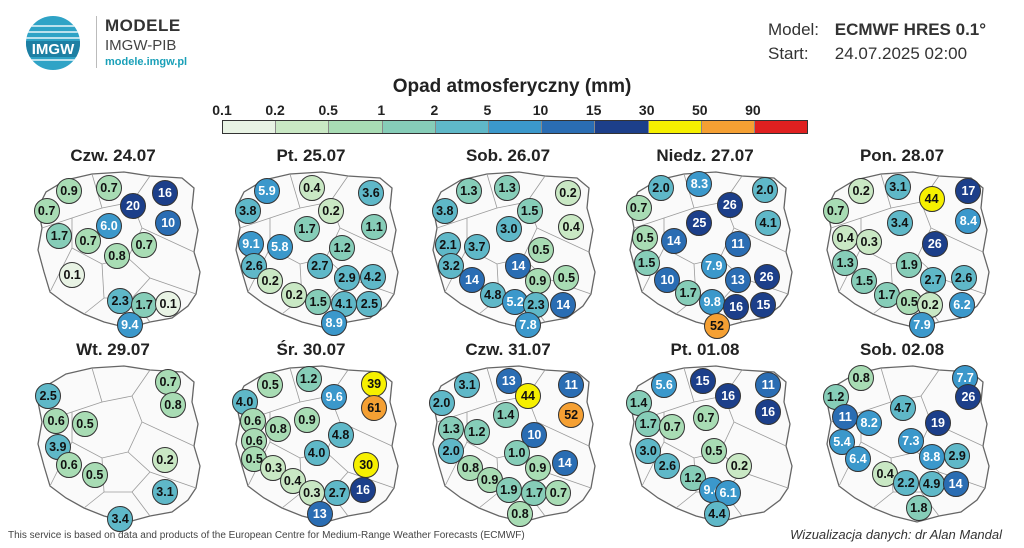 The width and height of the screenshot is (1024, 548). What do you see at coordinates (334, 323) in the screenshot?
I see `precip-value-marker: 8.9` at bounding box center [334, 323].